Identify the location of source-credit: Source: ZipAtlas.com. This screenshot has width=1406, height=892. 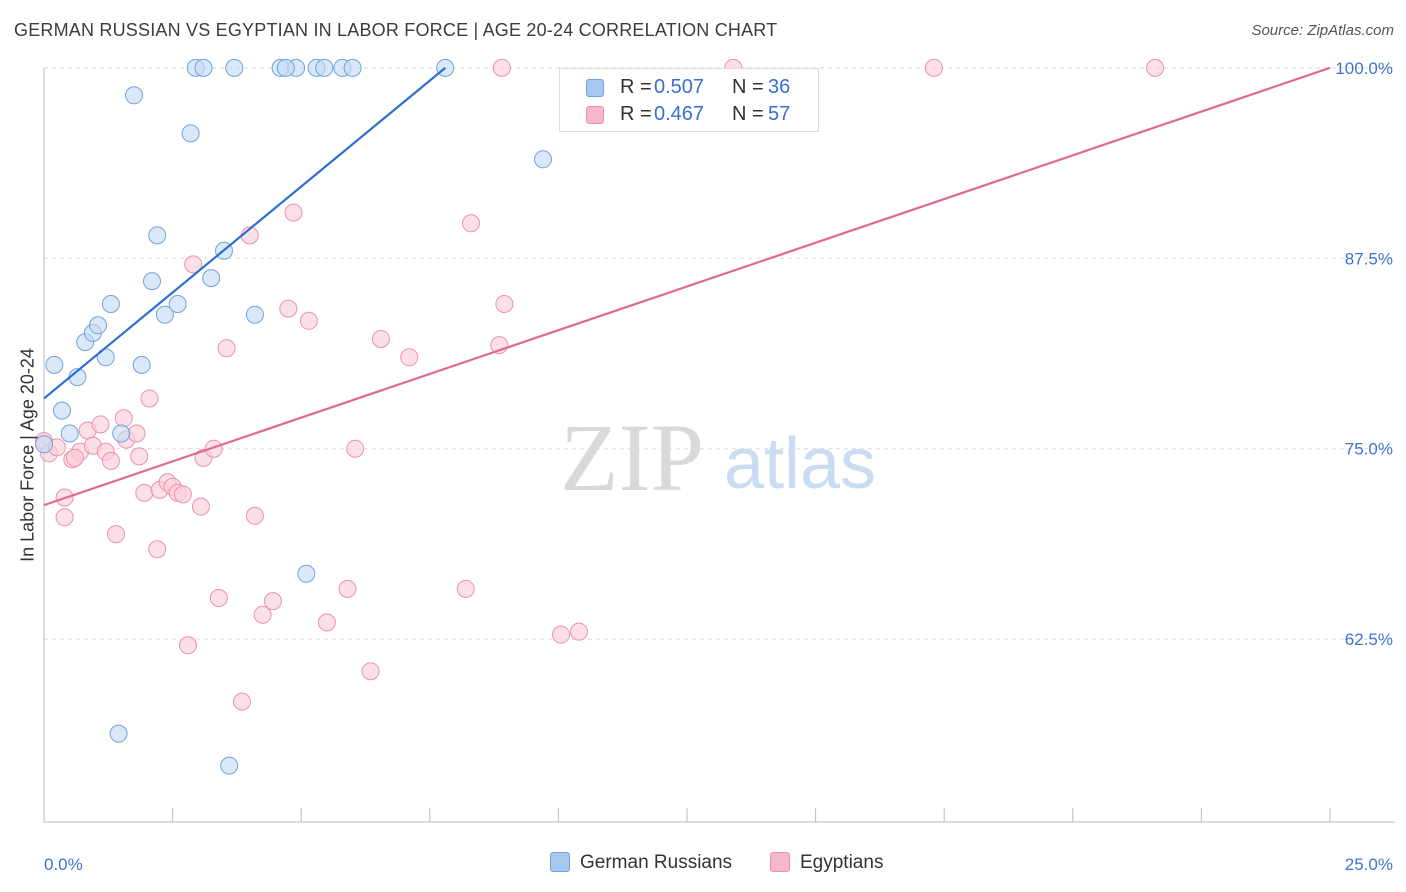
(1322, 30).